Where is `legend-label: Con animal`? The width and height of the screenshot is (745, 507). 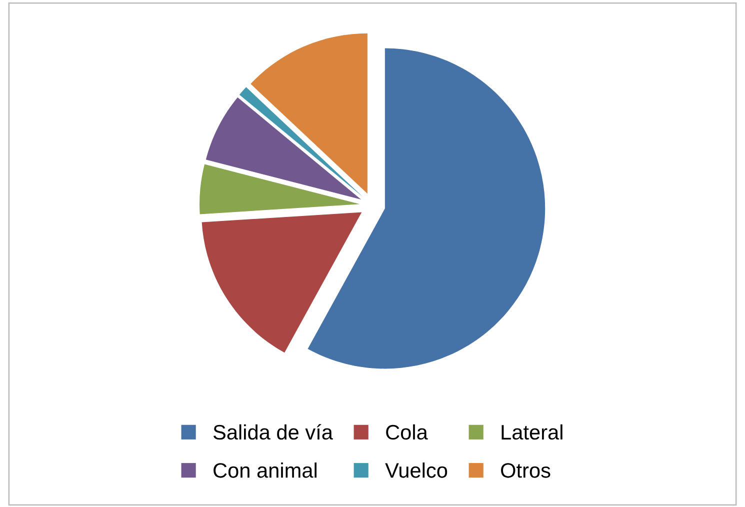
legend-label: Con animal is located at coordinates (265, 470).